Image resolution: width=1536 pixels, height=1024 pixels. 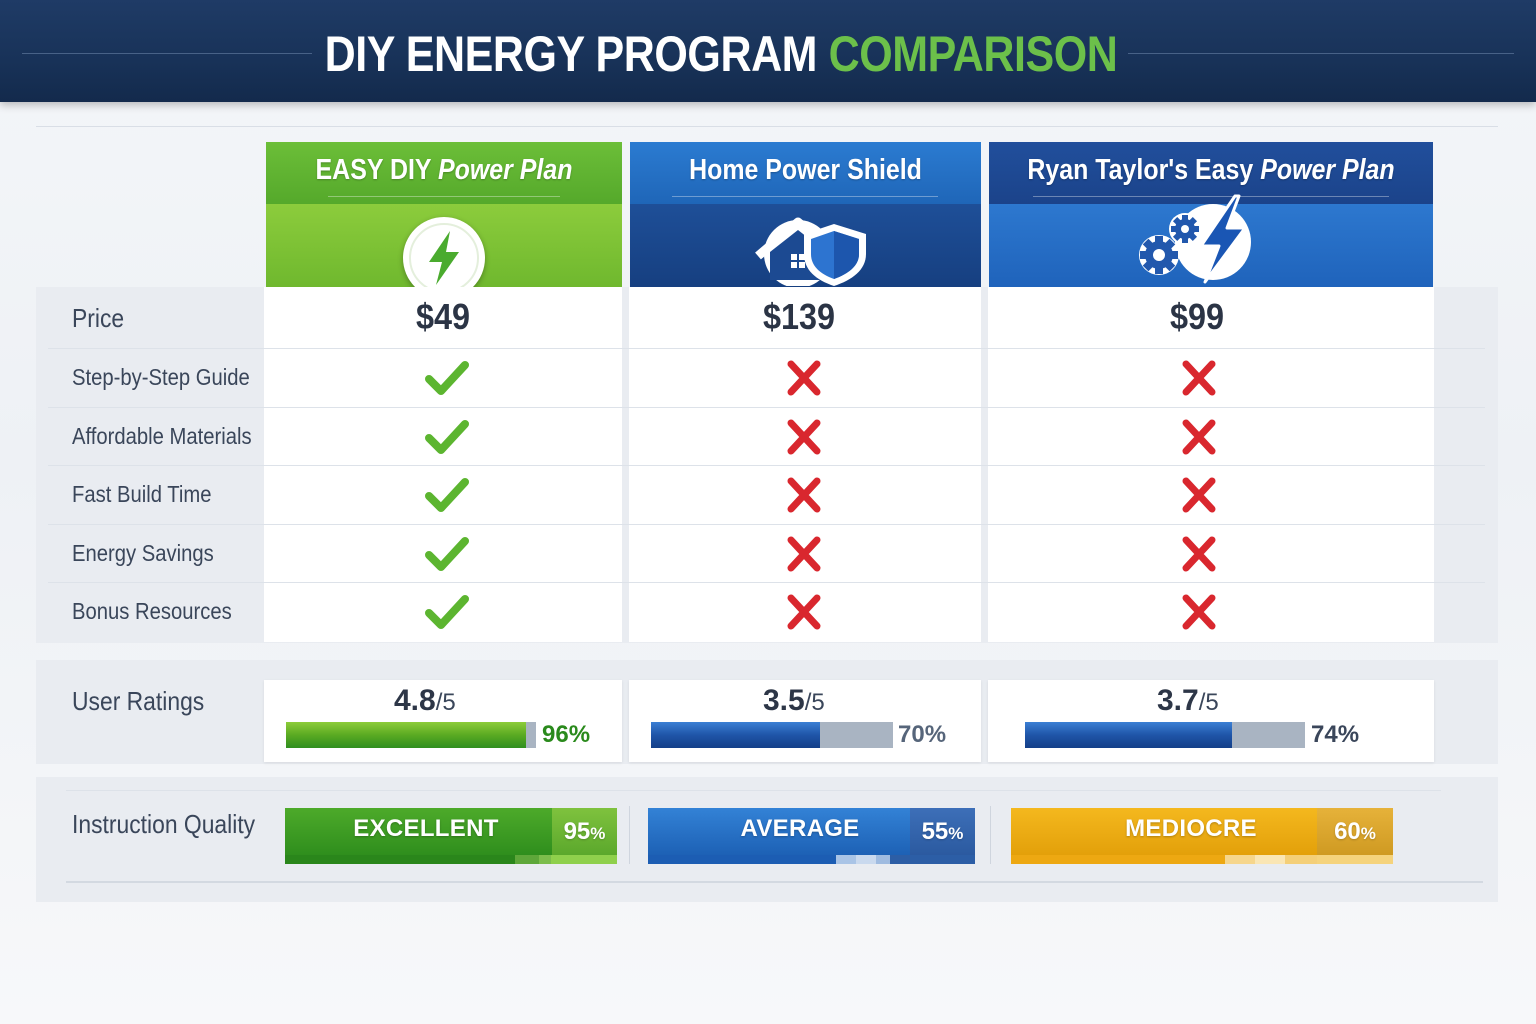 What do you see at coordinates (1335, 734) in the screenshot?
I see `rating-percent: 74%` at bounding box center [1335, 734].